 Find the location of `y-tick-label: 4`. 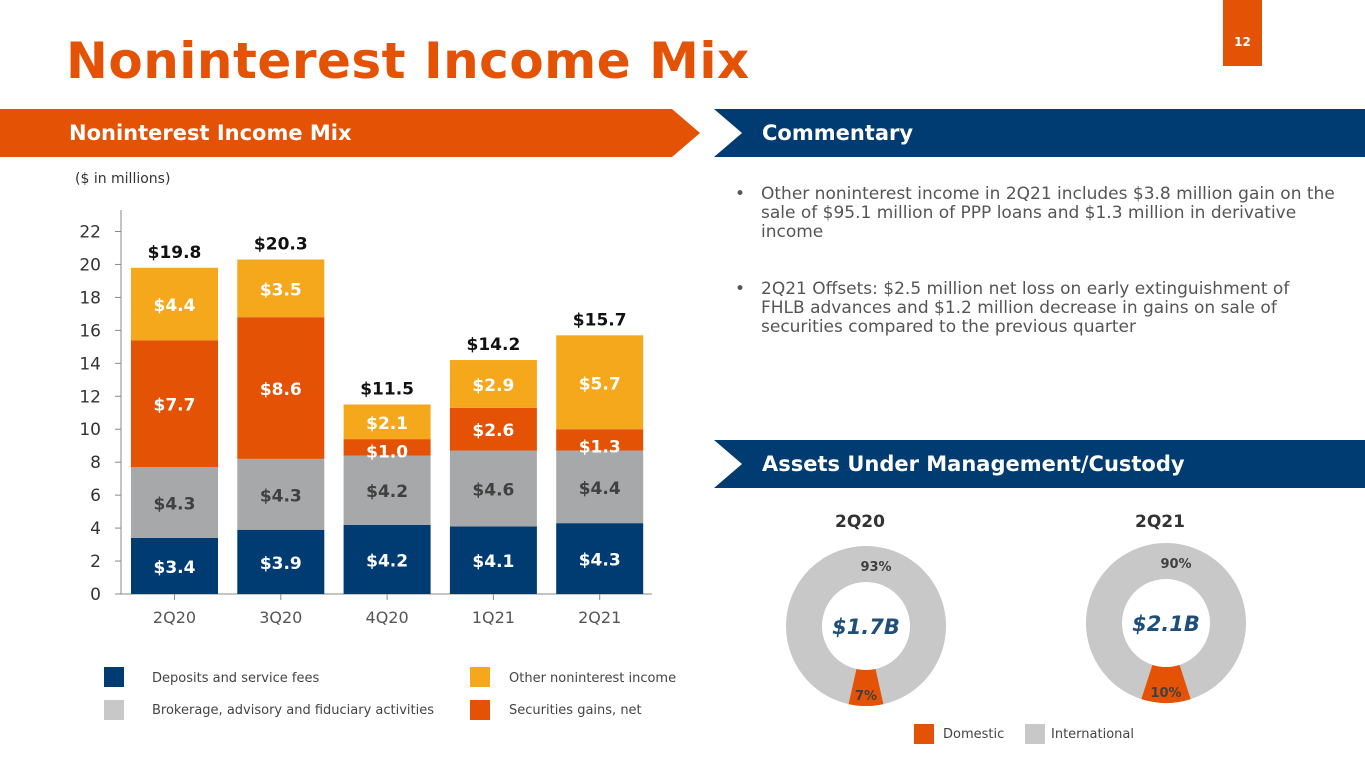

y-tick-label: 4 is located at coordinates (95, 529).